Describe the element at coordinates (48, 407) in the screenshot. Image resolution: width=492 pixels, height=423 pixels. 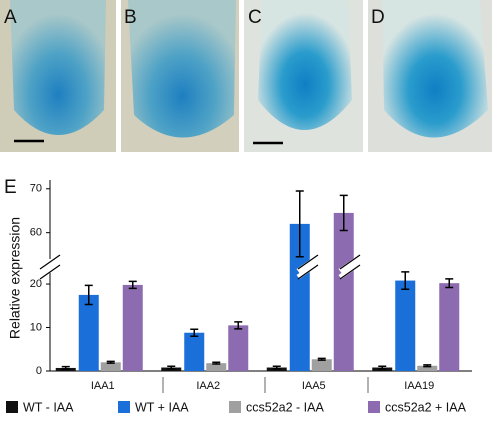
I see `legend-label: WT - IAA` at that location.